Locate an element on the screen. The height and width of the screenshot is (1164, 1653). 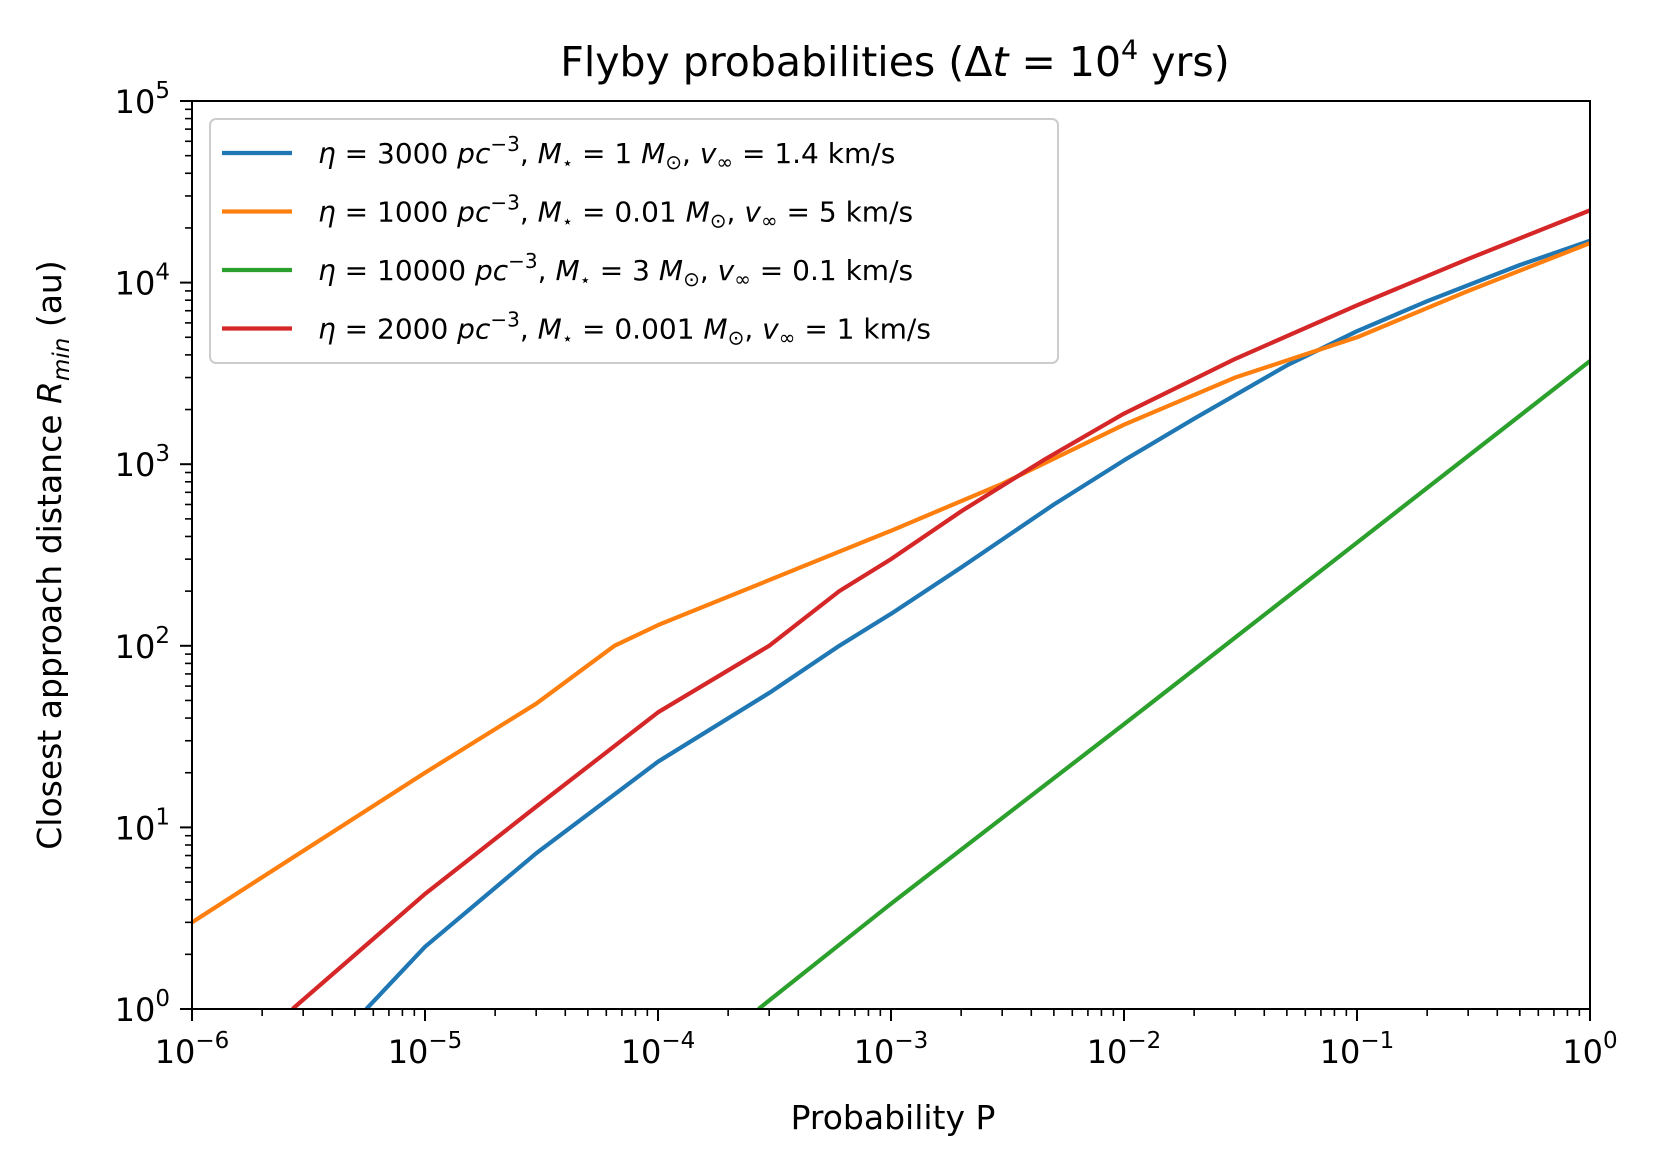
legend-label-2: η = 1000 pc−3, M⋆ = 0.01 M⊙, v∞ = 5 km/s is located at coordinates (615, 212).